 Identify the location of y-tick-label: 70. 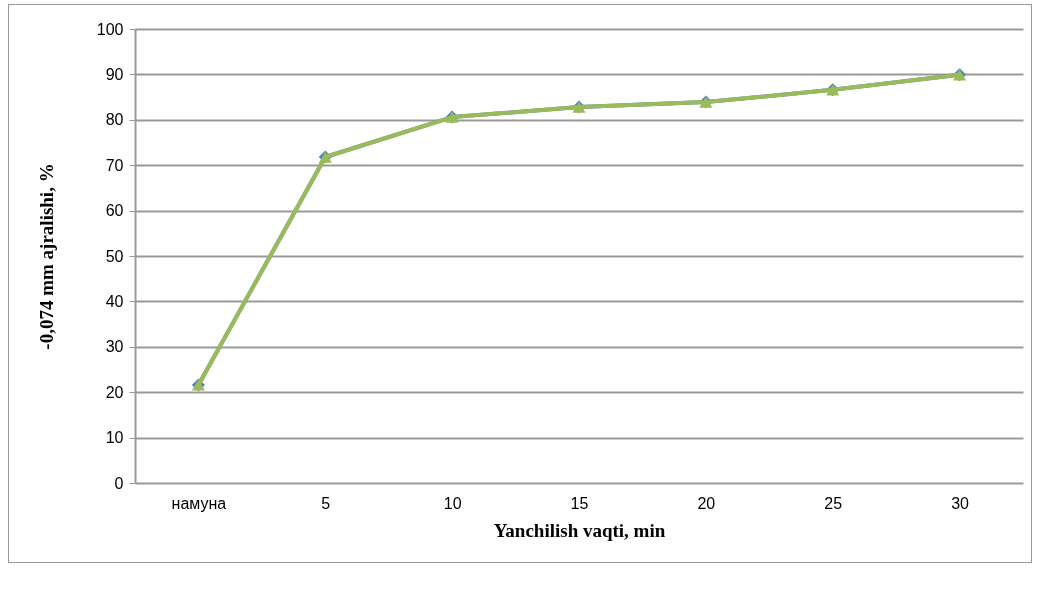
(114, 165).